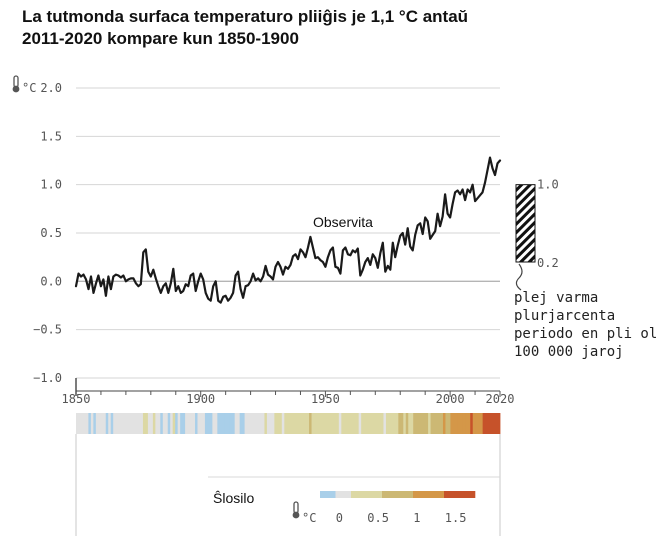 This screenshot has width=660, height=536. I want to click on range-outline, so click(525, 223).